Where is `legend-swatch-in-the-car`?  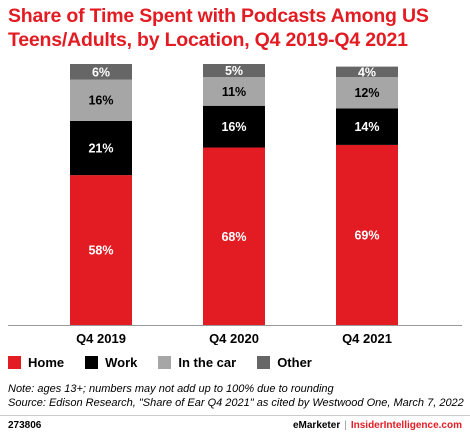
legend-swatch-in-the-car is located at coordinates (165, 362).